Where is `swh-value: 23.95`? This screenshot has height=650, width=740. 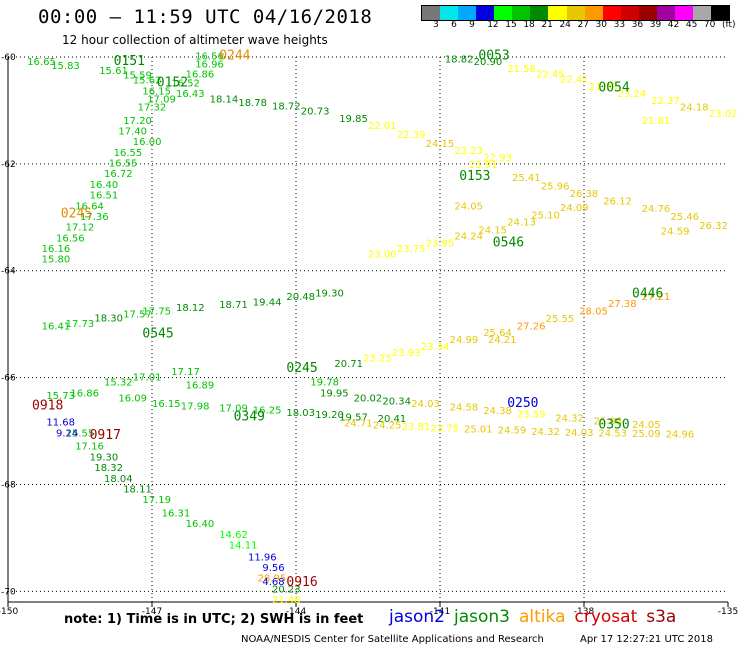
swh-value: 23.95 is located at coordinates (440, 244).